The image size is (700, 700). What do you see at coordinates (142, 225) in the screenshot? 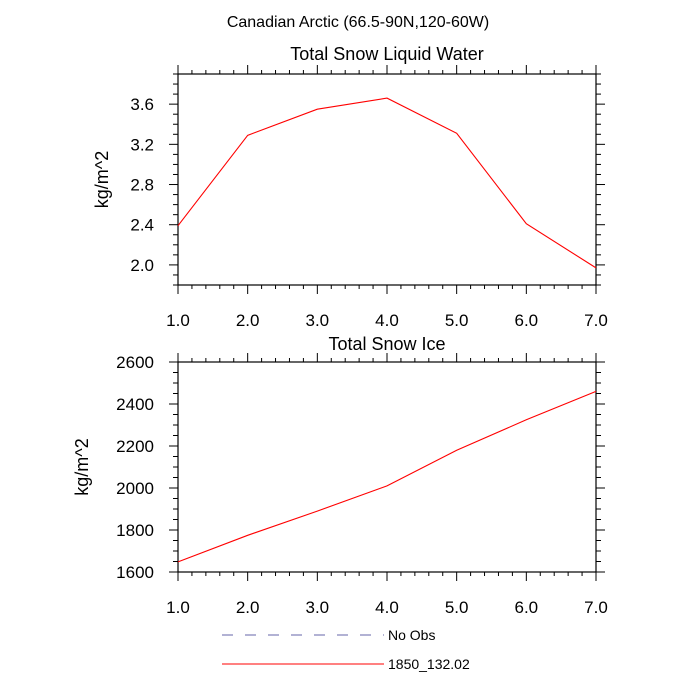
I see `y-tick-label: 2.4` at bounding box center [142, 225].